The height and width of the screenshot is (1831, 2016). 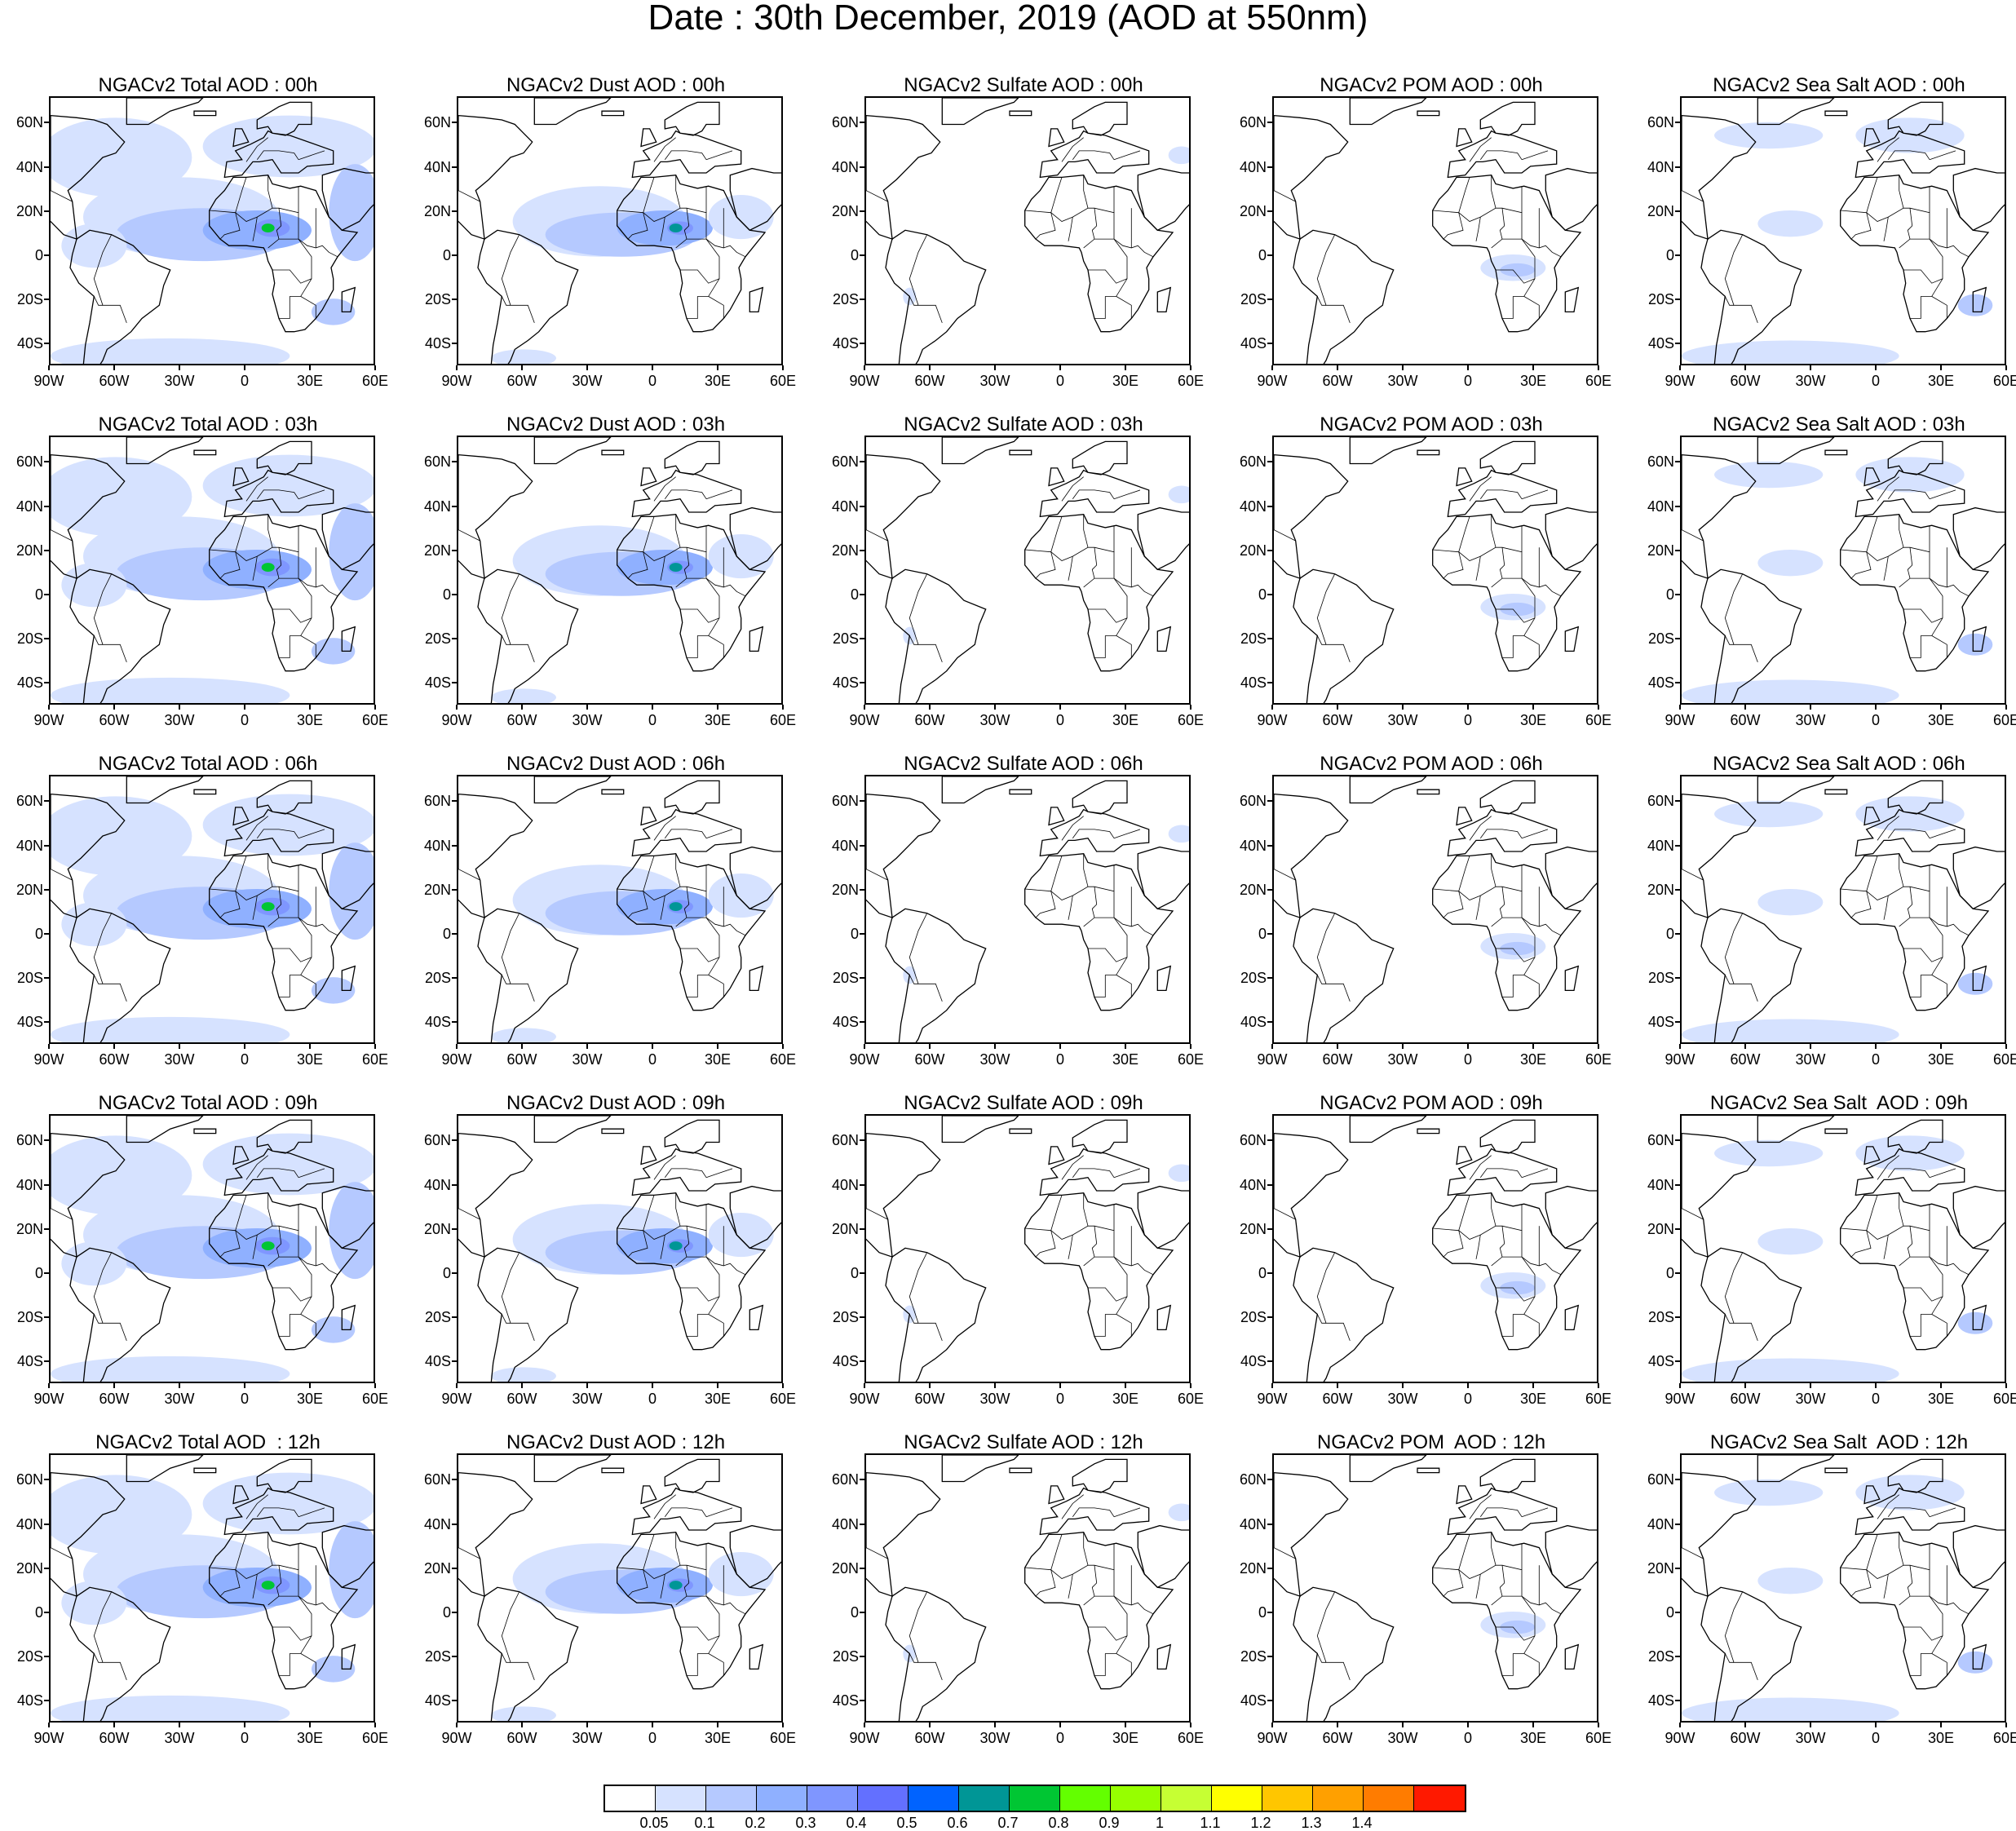 I want to click on map-plot-area, so click(x=620, y=230).